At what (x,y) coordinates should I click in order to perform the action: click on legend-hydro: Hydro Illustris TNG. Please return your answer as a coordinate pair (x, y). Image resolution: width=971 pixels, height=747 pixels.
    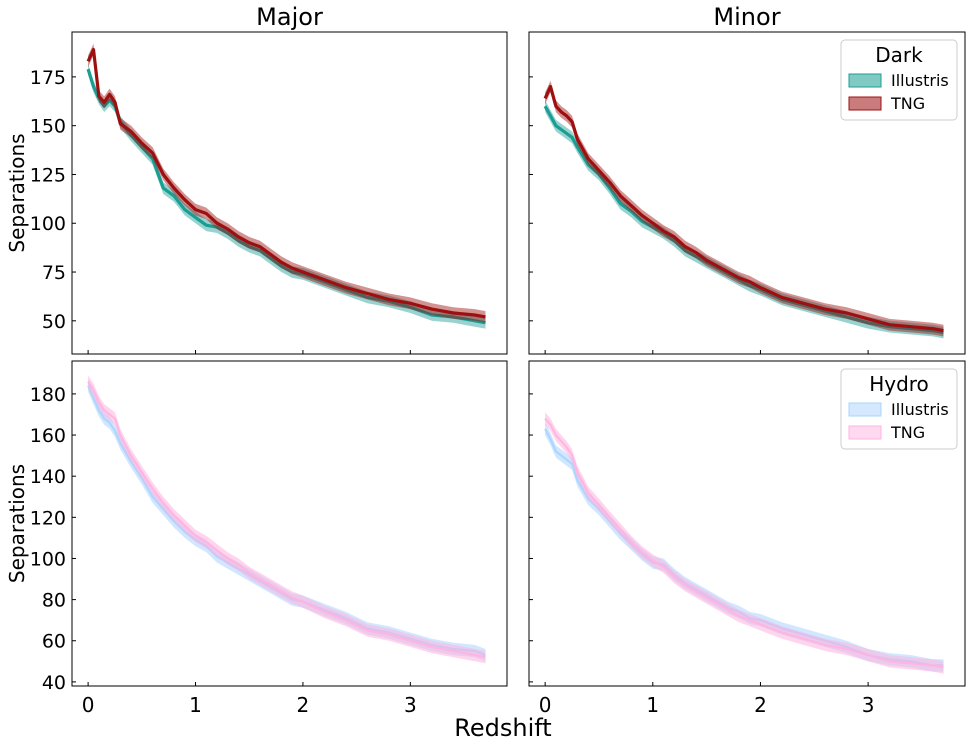
    Looking at the image, I should click on (899, 409).